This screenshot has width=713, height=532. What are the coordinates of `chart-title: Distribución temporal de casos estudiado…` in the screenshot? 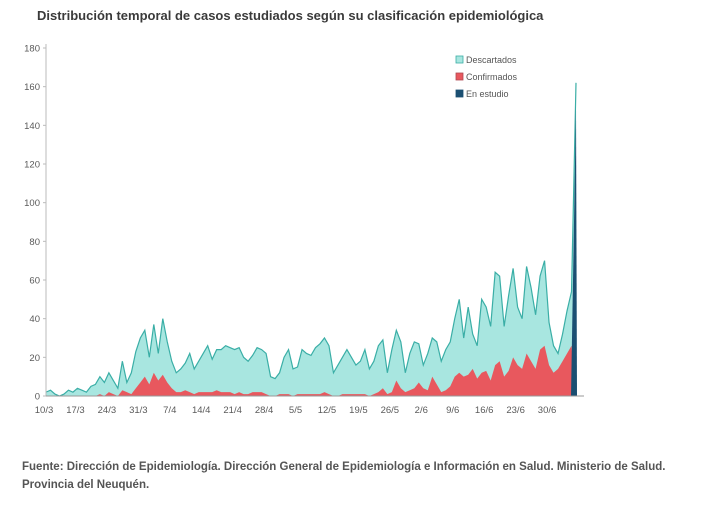 It's located at (290, 15).